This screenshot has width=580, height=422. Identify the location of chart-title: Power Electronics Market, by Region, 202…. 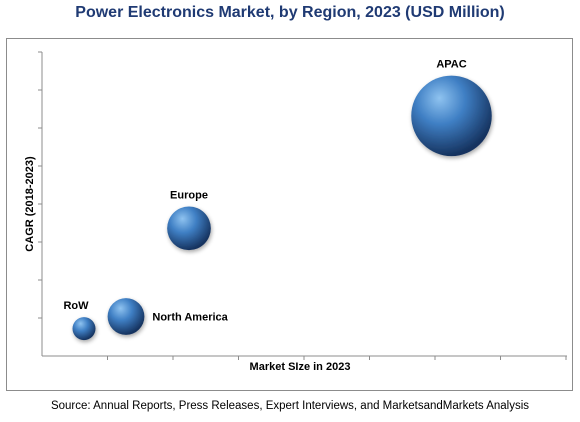
(290, 12).